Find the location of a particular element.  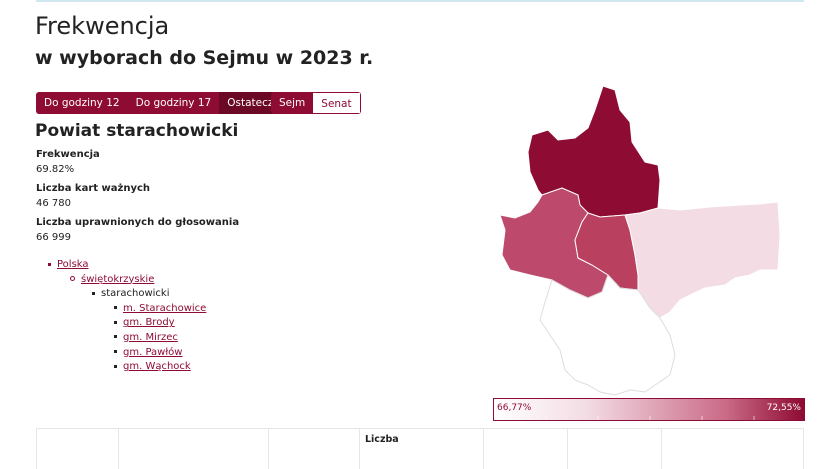

stat-label-frekwencja: Frekwencja is located at coordinates (68, 154).